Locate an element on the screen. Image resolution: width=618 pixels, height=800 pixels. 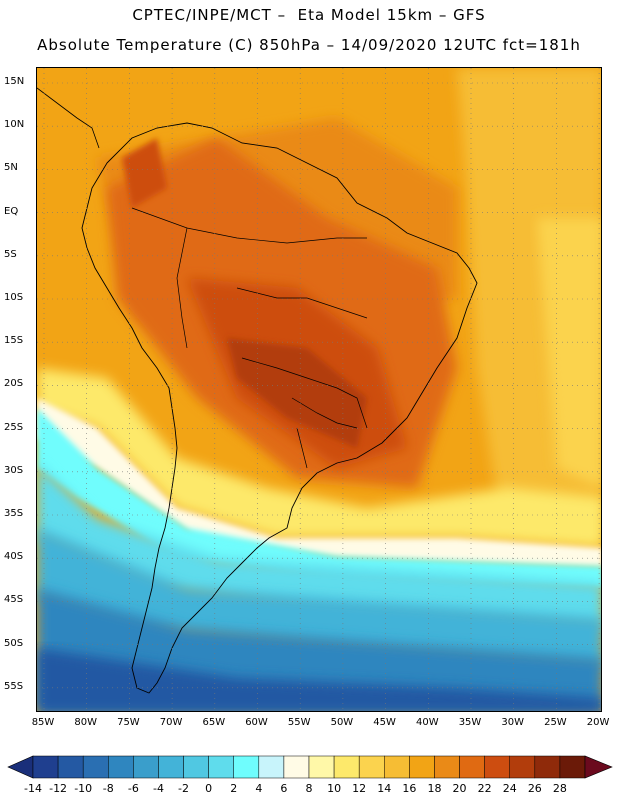
lat-label: 45S is located at coordinates (14, 600).